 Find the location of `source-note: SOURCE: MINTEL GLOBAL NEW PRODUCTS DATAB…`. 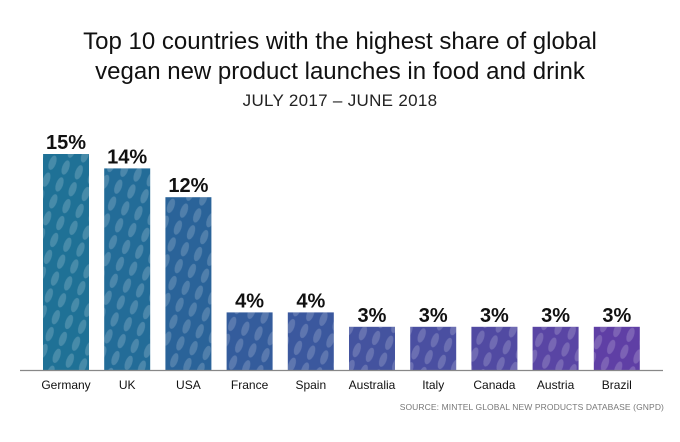

source-note: SOURCE: MINTEL GLOBAL NEW PRODUCTS DATAB… is located at coordinates (531, 407).